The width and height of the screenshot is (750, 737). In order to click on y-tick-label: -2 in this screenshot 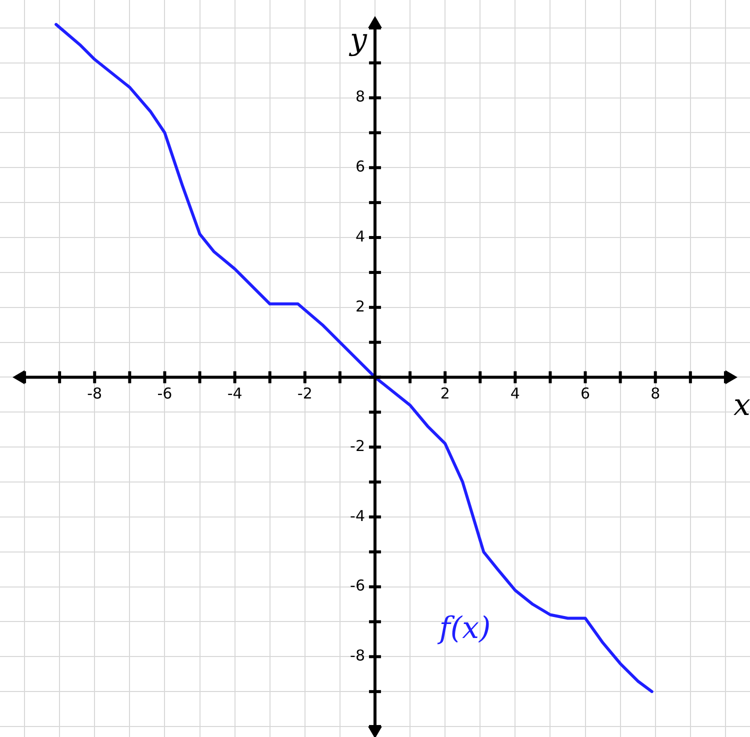, I will do `click(357, 445)`.